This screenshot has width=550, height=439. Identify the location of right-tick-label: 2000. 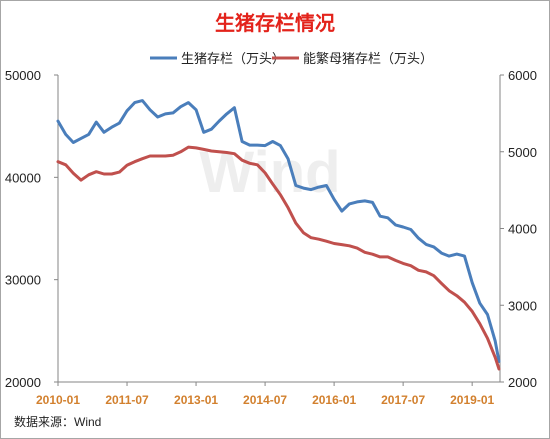
(522, 382).